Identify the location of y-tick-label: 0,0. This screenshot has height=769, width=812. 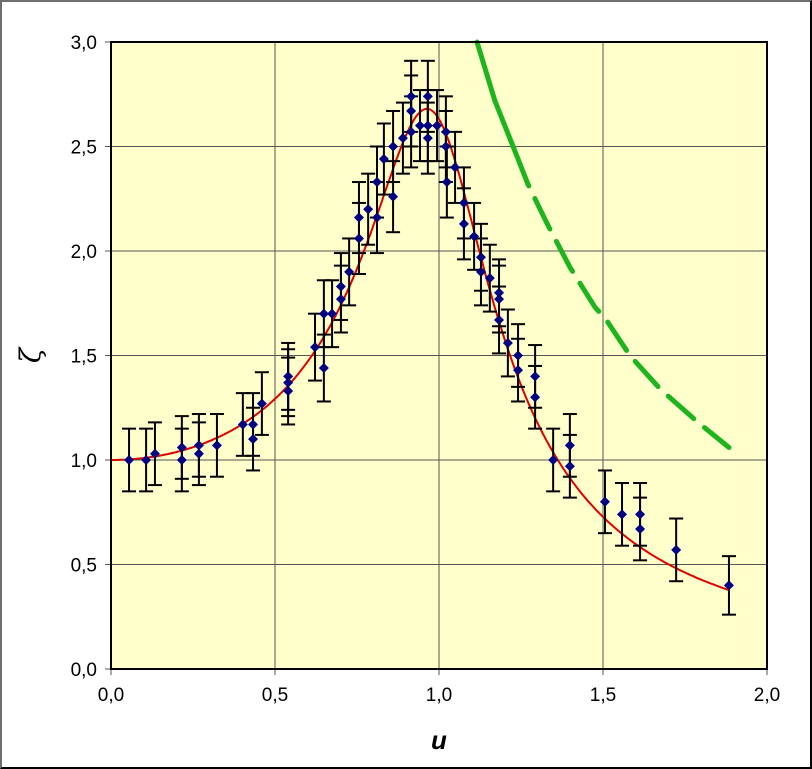
(84, 670).